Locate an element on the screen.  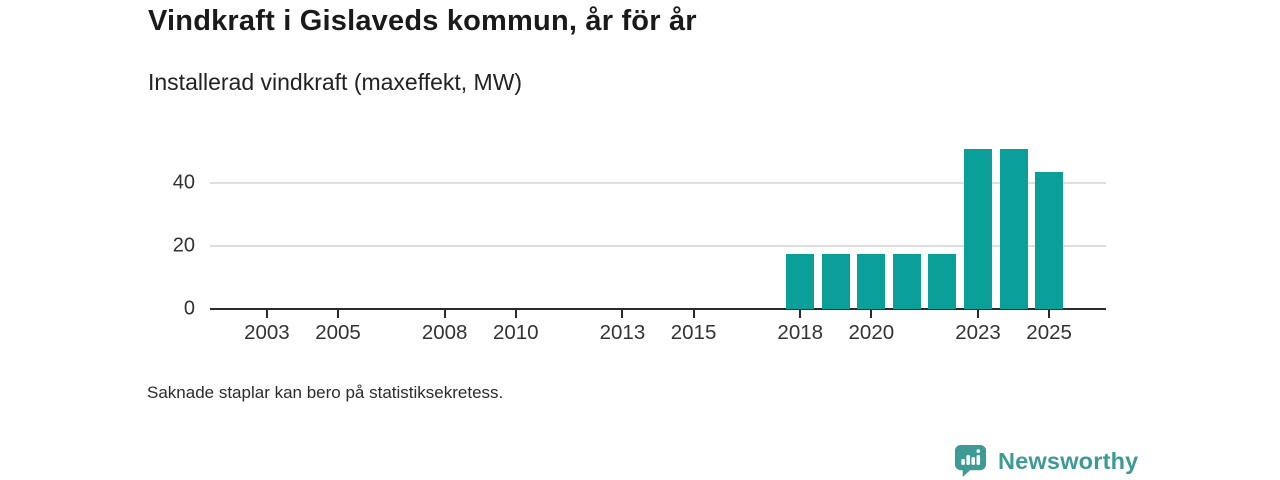
y-tick-label-40: 40 is located at coordinates (183, 182).